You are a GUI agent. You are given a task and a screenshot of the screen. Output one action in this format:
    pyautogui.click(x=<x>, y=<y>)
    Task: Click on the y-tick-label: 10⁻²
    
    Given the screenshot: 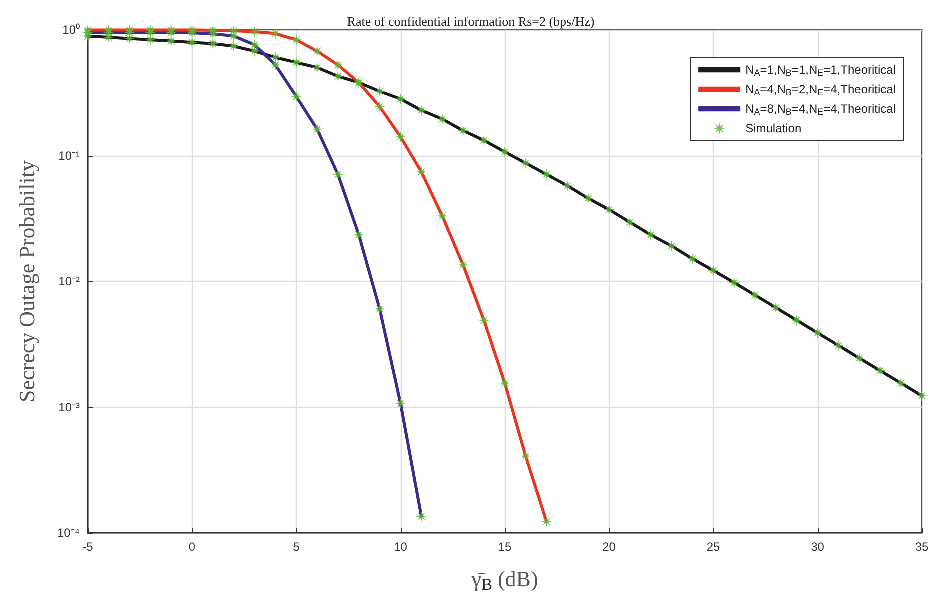 What is the action you would take?
    pyautogui.click(x=69, y=281)
    